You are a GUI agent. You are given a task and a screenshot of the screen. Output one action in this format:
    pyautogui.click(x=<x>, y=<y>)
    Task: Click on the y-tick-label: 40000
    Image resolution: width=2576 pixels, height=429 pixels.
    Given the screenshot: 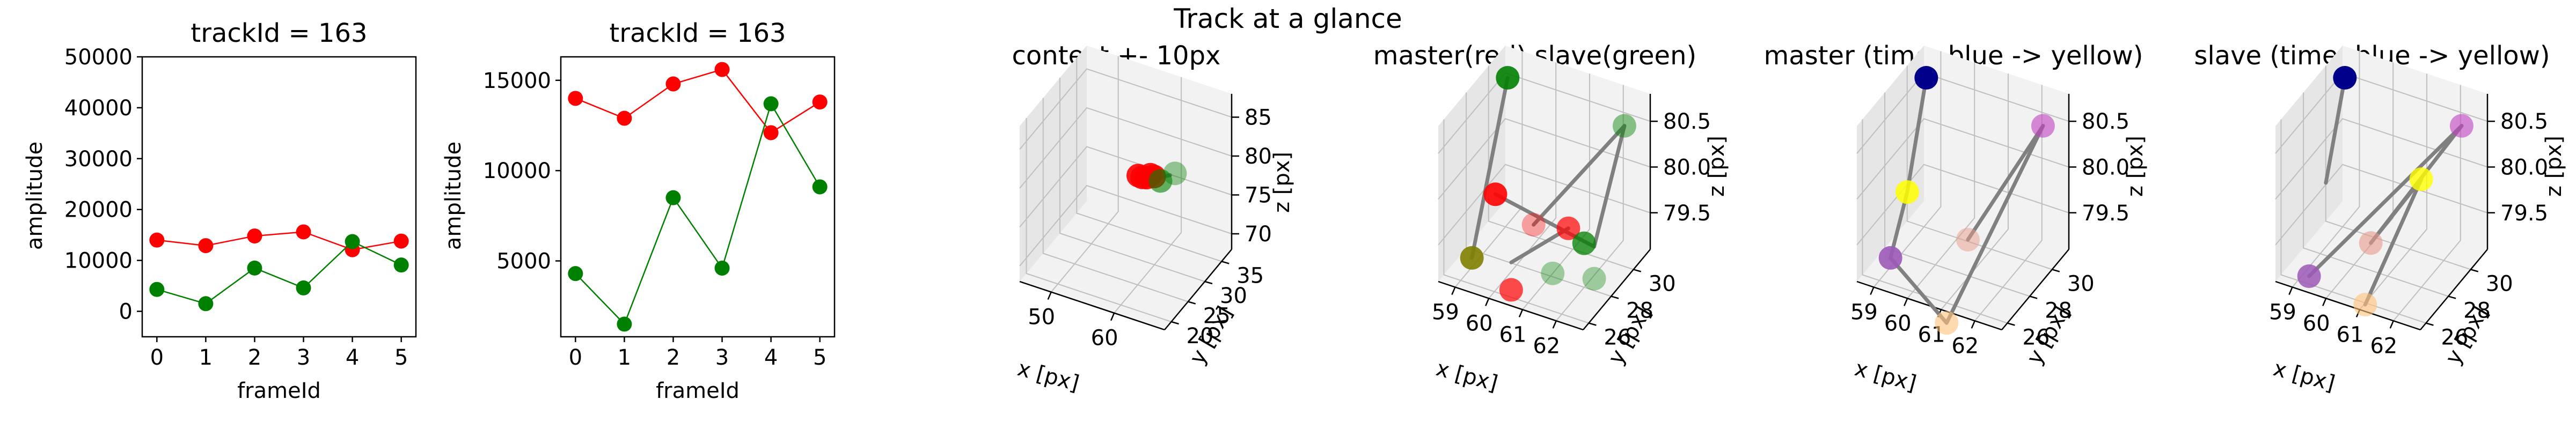 What is the action you would take?
    pyautogui.click(x=98, y=108)
    